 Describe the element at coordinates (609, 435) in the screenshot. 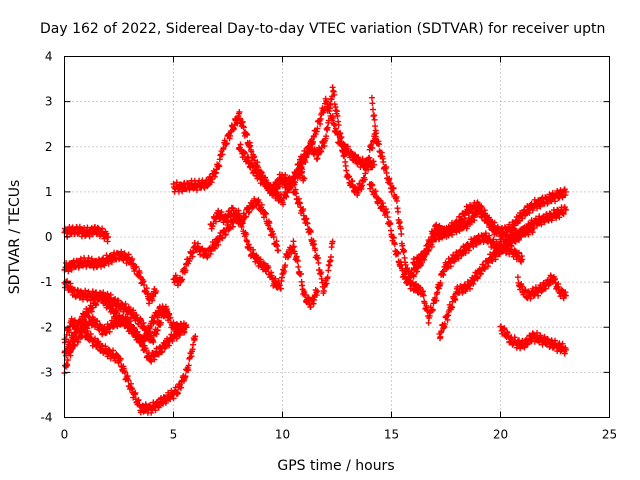

I see `x-tick-label: 25` at that location.